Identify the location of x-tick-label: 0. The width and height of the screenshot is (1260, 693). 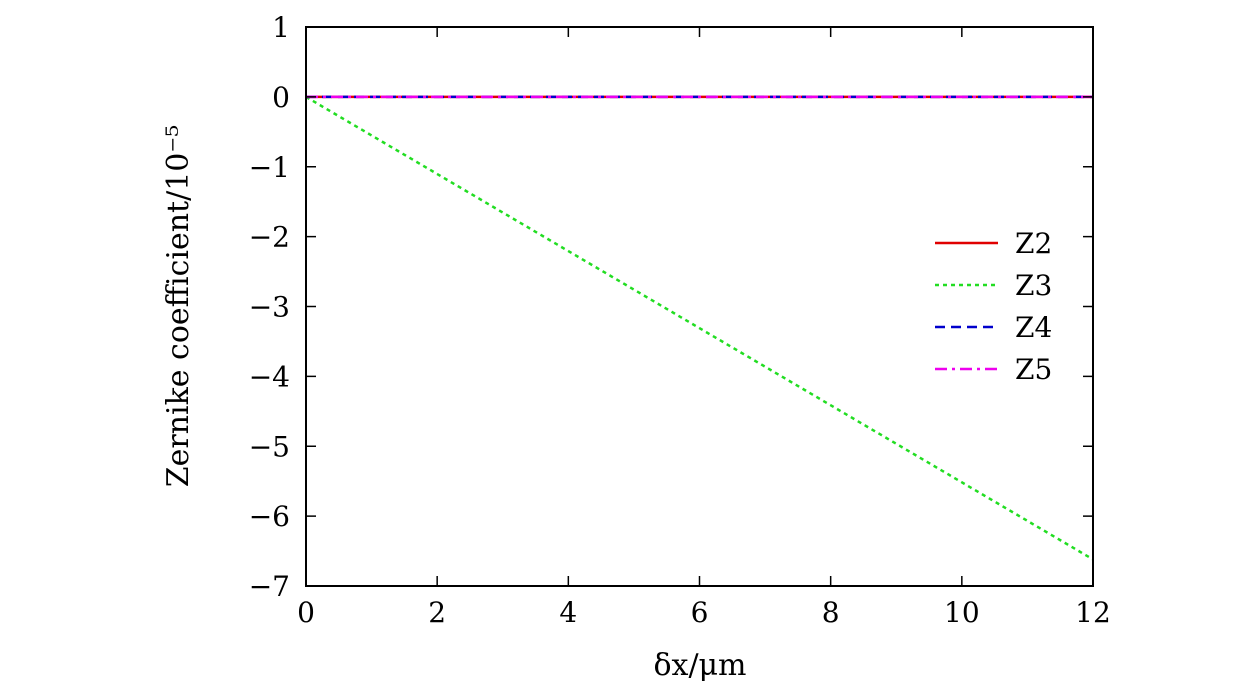
(306, 612).